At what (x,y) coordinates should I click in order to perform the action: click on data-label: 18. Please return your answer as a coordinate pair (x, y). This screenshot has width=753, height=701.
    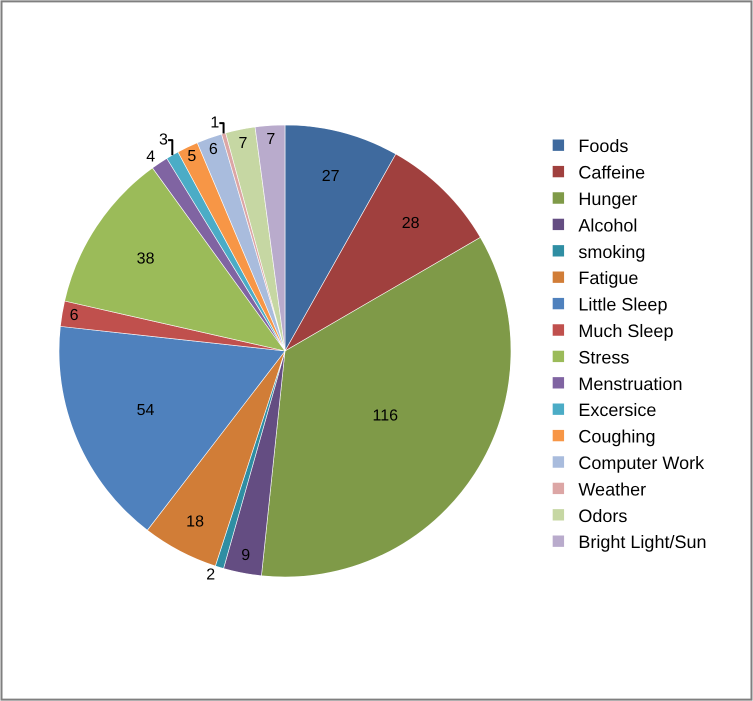
    Looking at the image, I should click on (195, 521).